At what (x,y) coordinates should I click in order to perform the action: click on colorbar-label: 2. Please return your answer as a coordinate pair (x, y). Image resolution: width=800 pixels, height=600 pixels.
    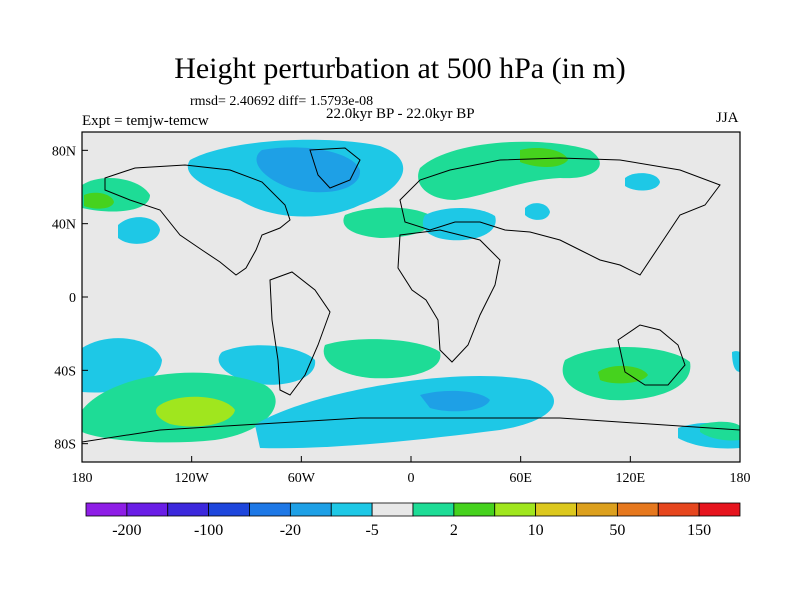
    Looking at the image, I should click on (454, 530).